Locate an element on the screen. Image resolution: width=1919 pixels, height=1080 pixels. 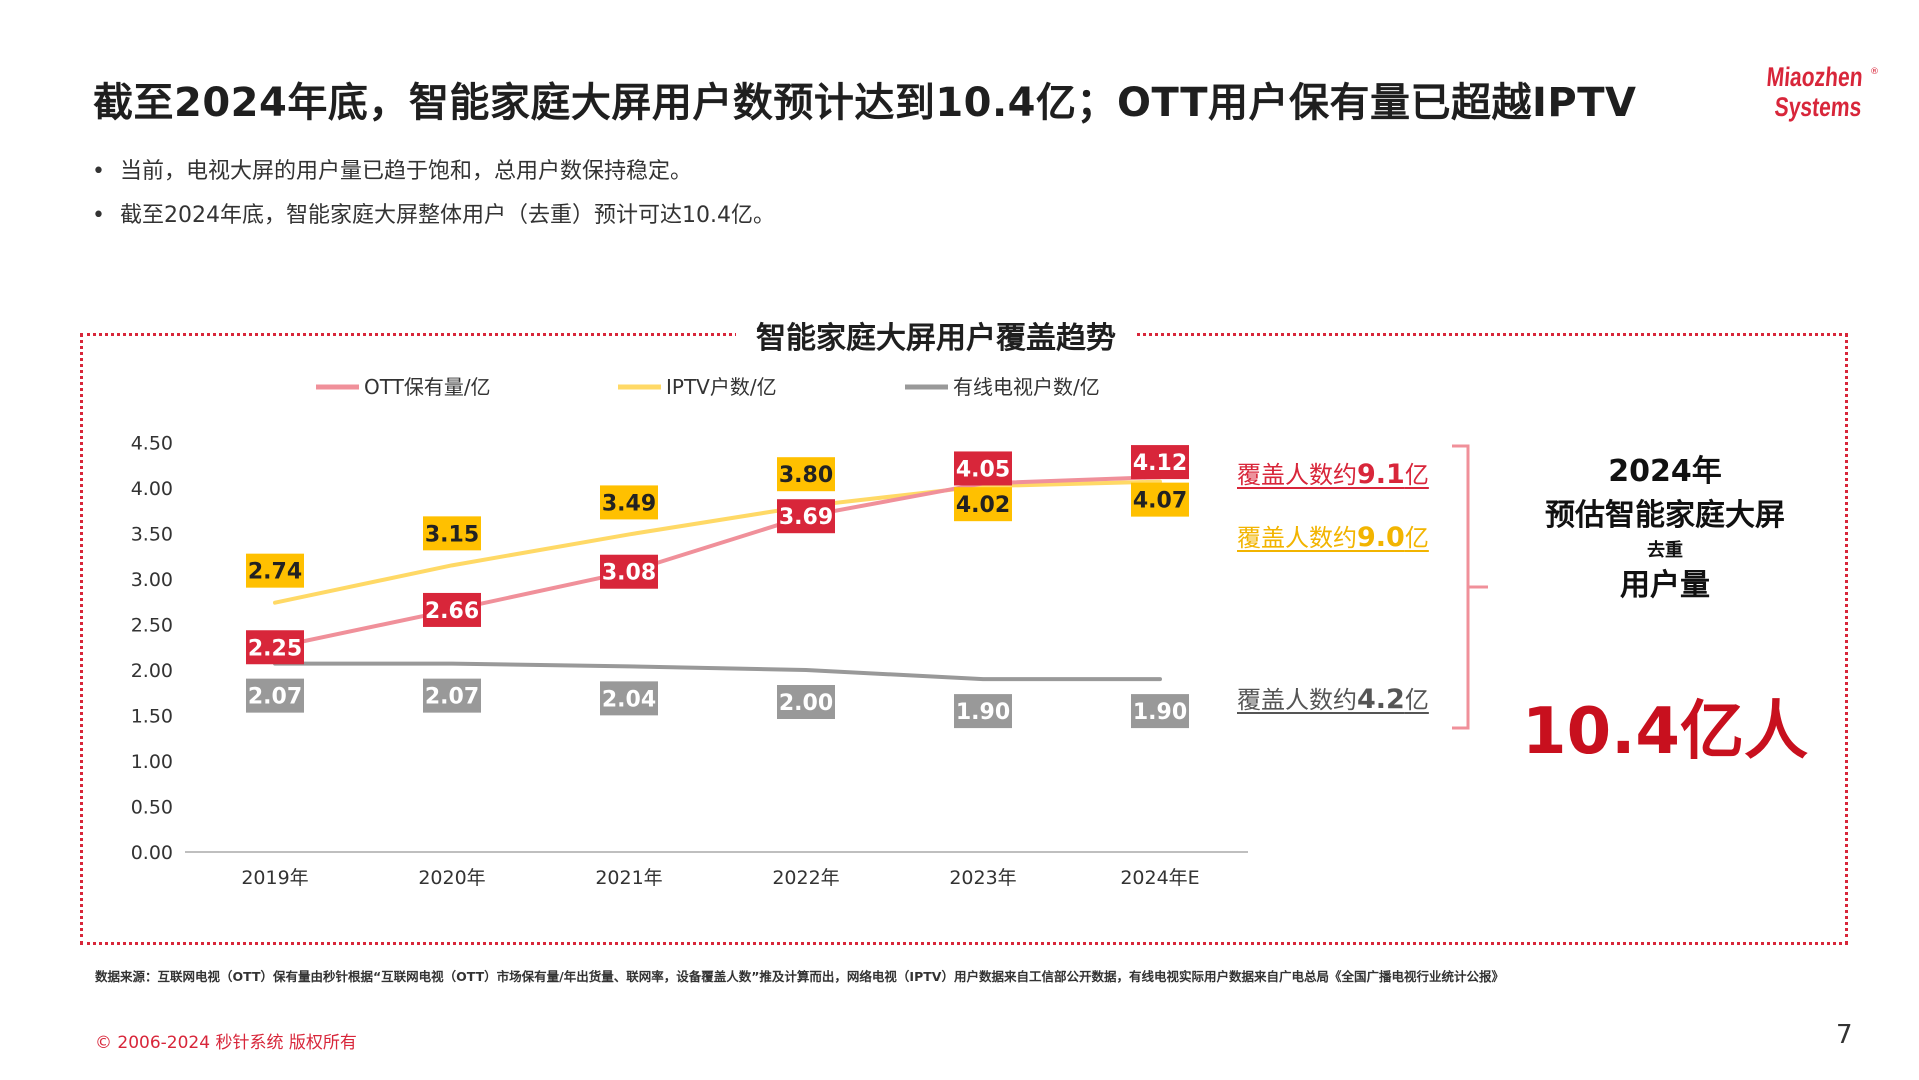
coverage-ott-prefix: 覆盖人数约 is located at coordinates (1297, 475).